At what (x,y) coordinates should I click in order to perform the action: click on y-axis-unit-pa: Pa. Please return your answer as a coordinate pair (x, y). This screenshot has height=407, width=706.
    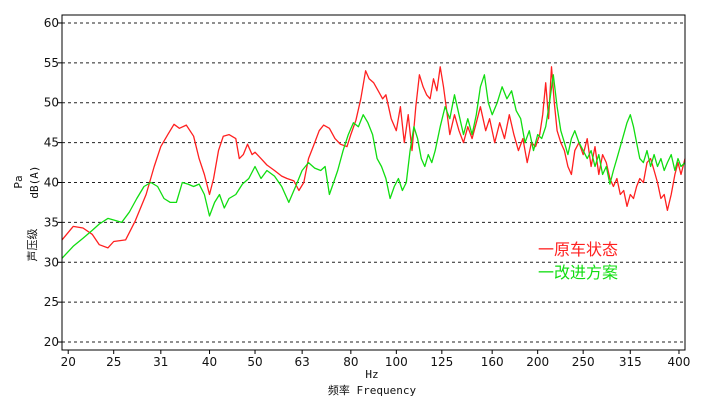
    Looking at the image, I should click on (18, 181).